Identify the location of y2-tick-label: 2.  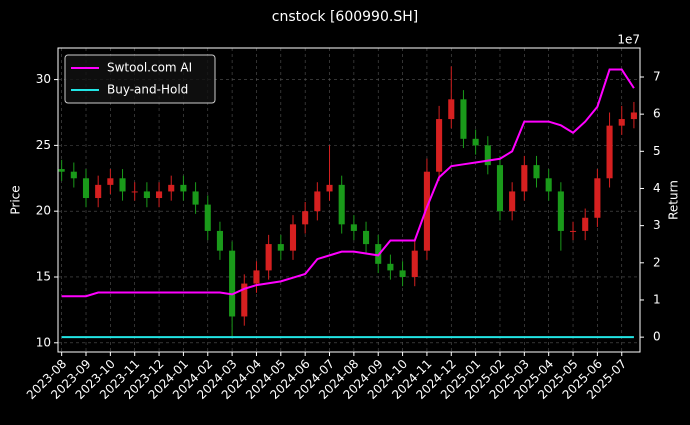
(657, 262).